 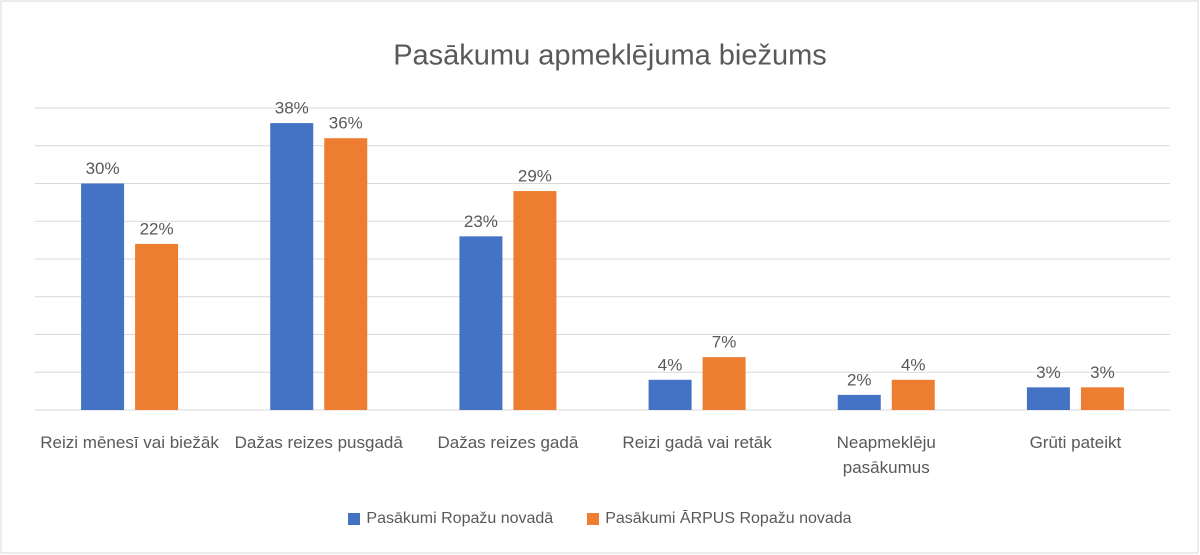 I want to click on legend-item: Pasākumi Ropažu novadā, so click(x=450, y=519).